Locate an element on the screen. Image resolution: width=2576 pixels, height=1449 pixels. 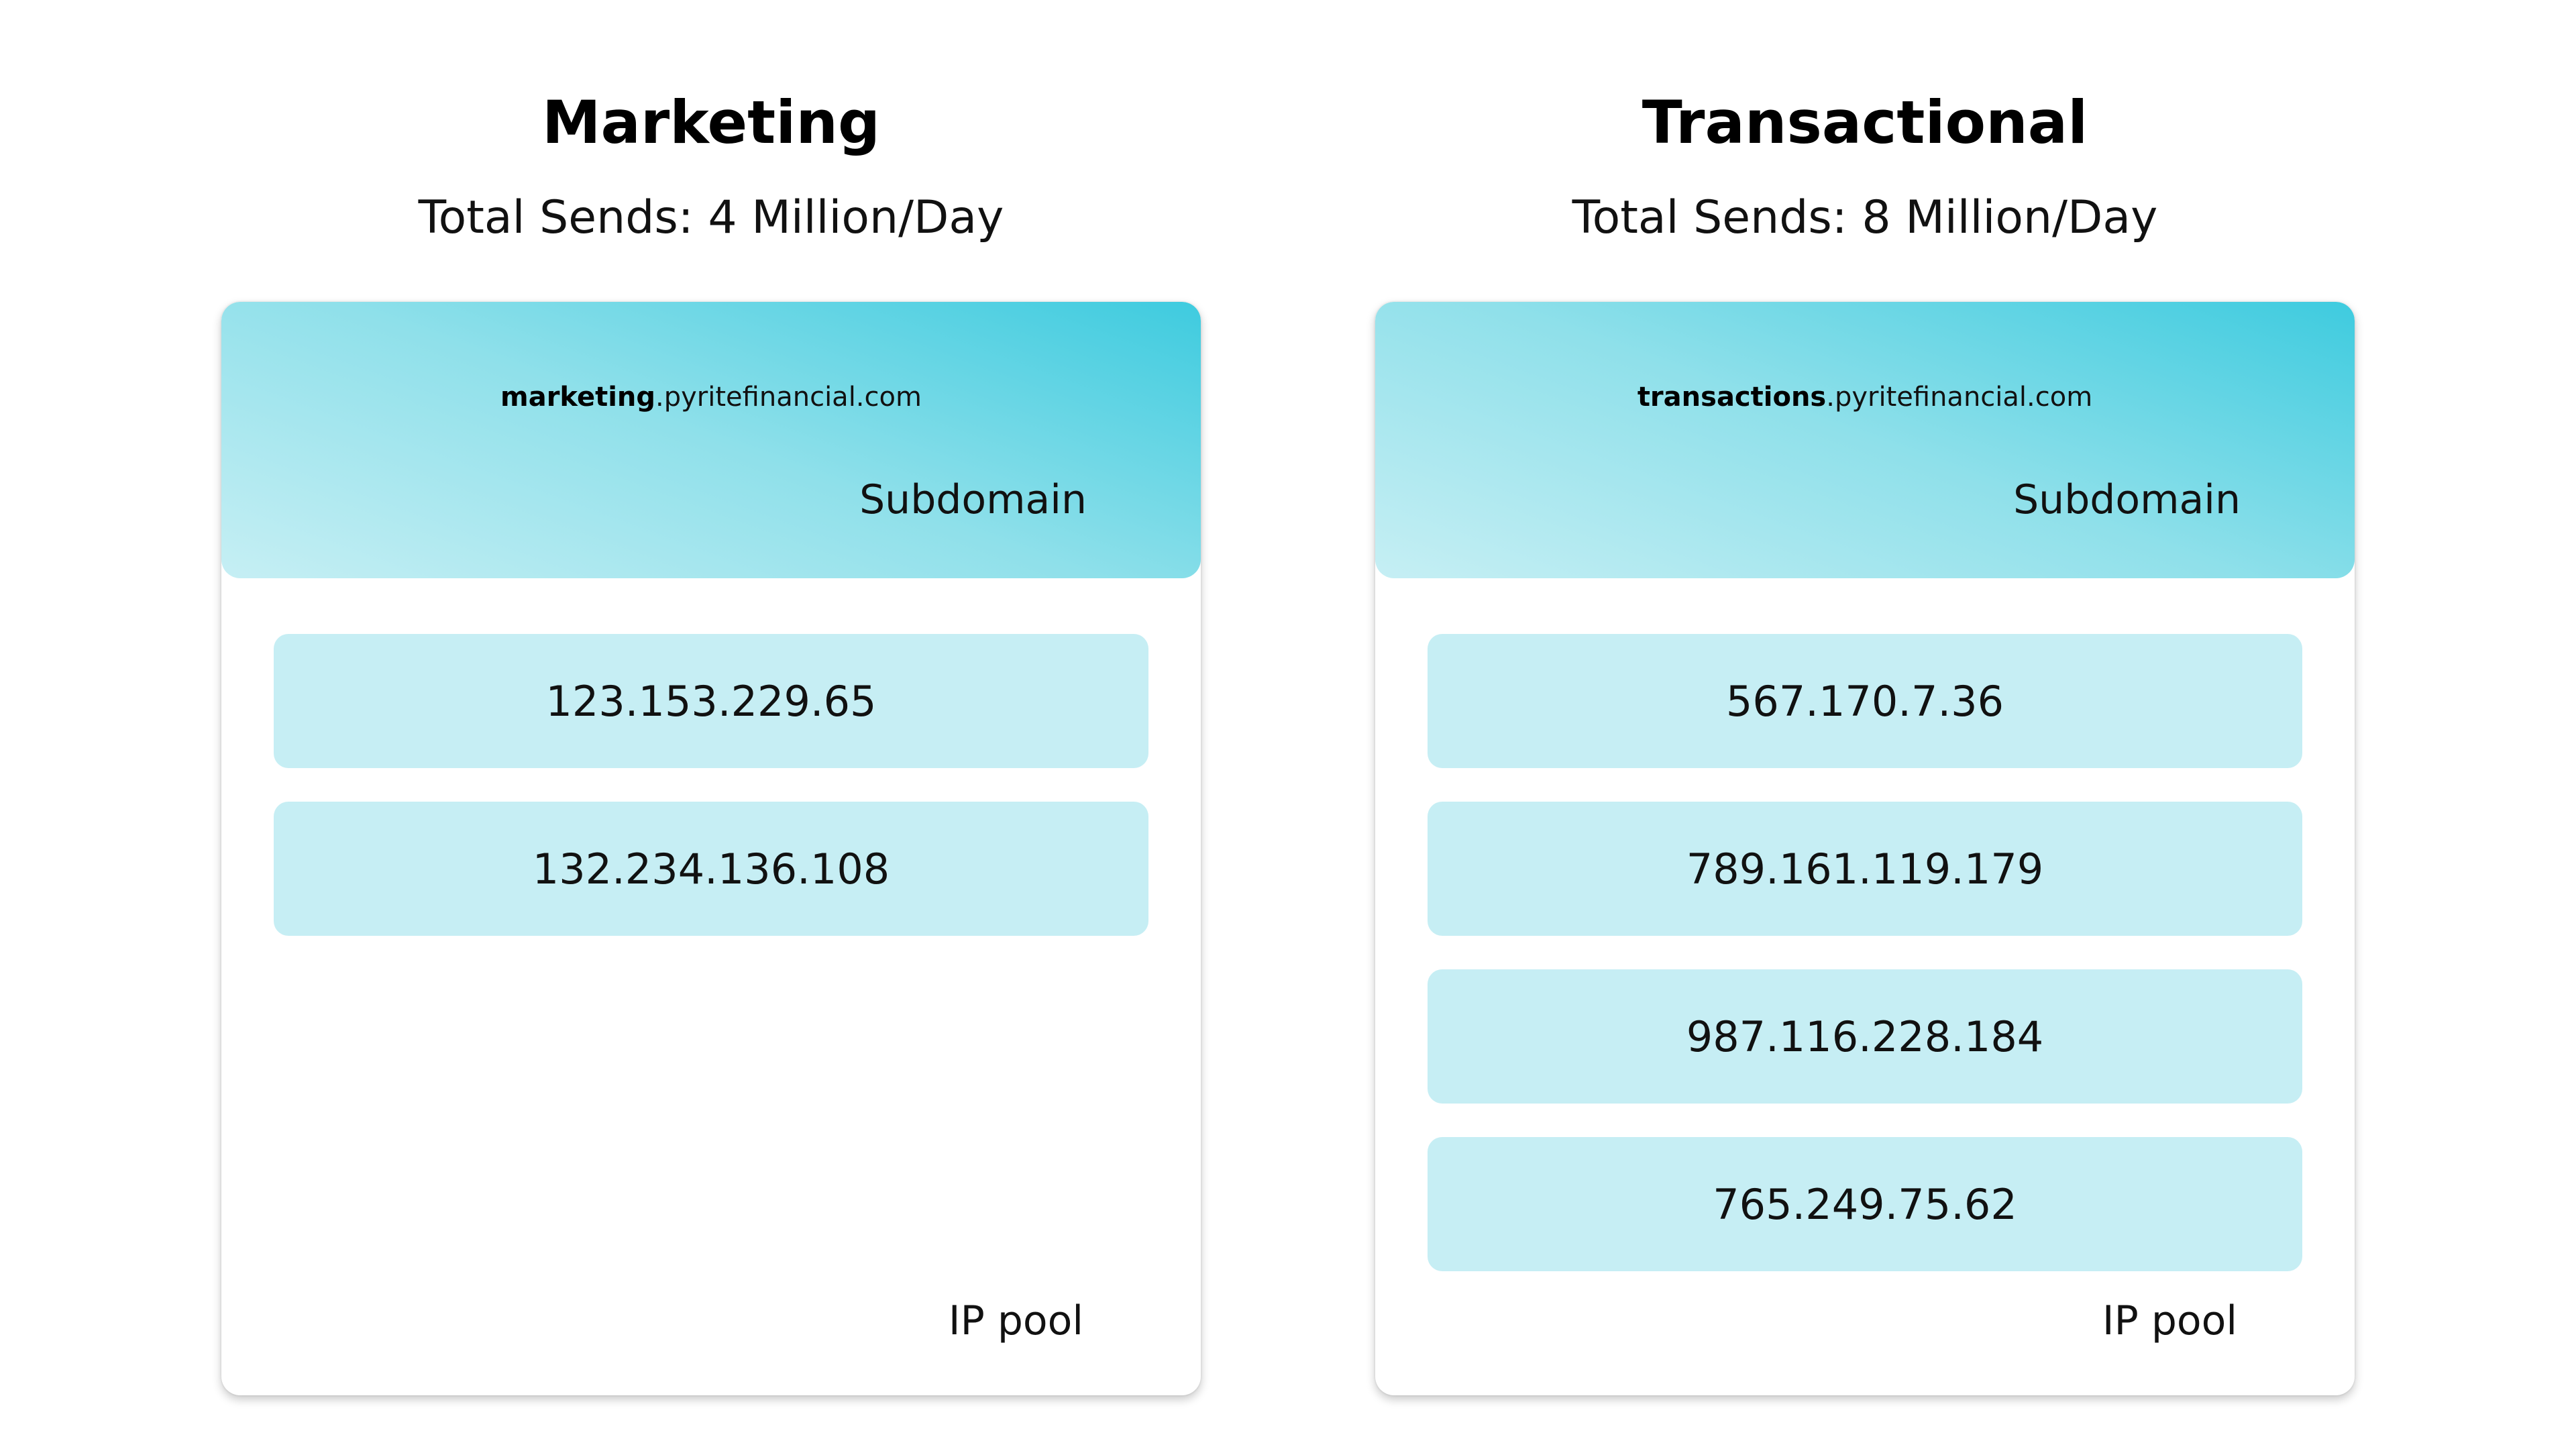
ip-address-row: 789.161.119.179 is located at coordinates (1865, 869).